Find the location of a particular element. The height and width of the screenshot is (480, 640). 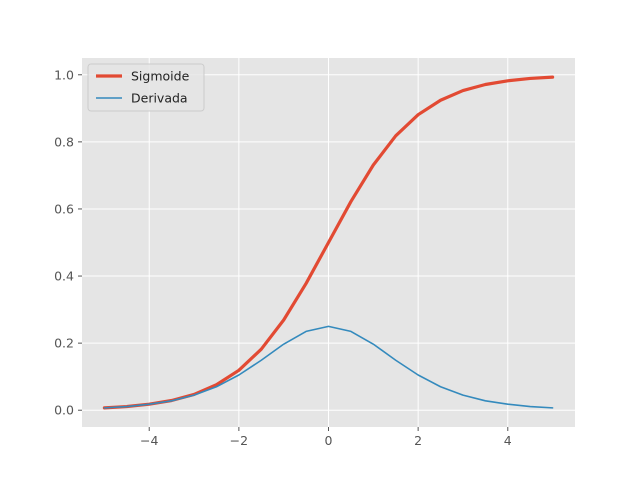

y-tick-label: 0.8 is located at coordinates (64, 141).